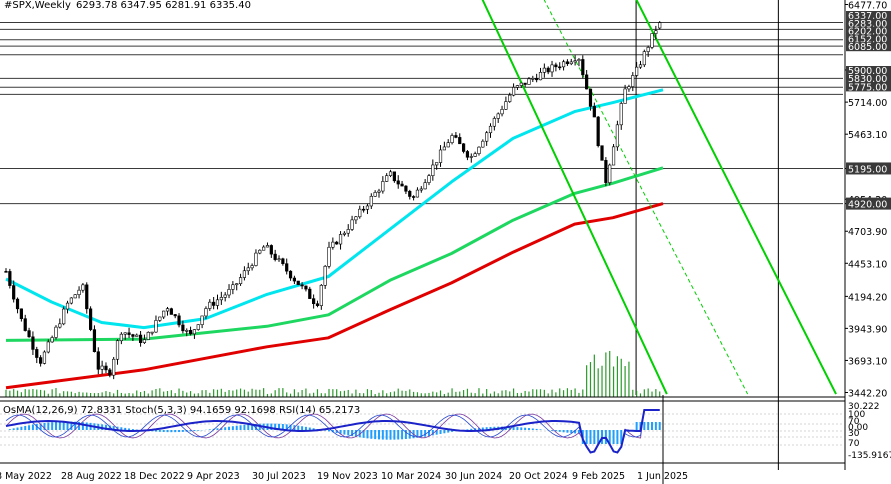 This screenshot has height=484, width=891. What do you see at coordinates (867, 6) in the screenshot?
I see `price-tick-label-0: 6477.70` at bounding box center [867, 6].